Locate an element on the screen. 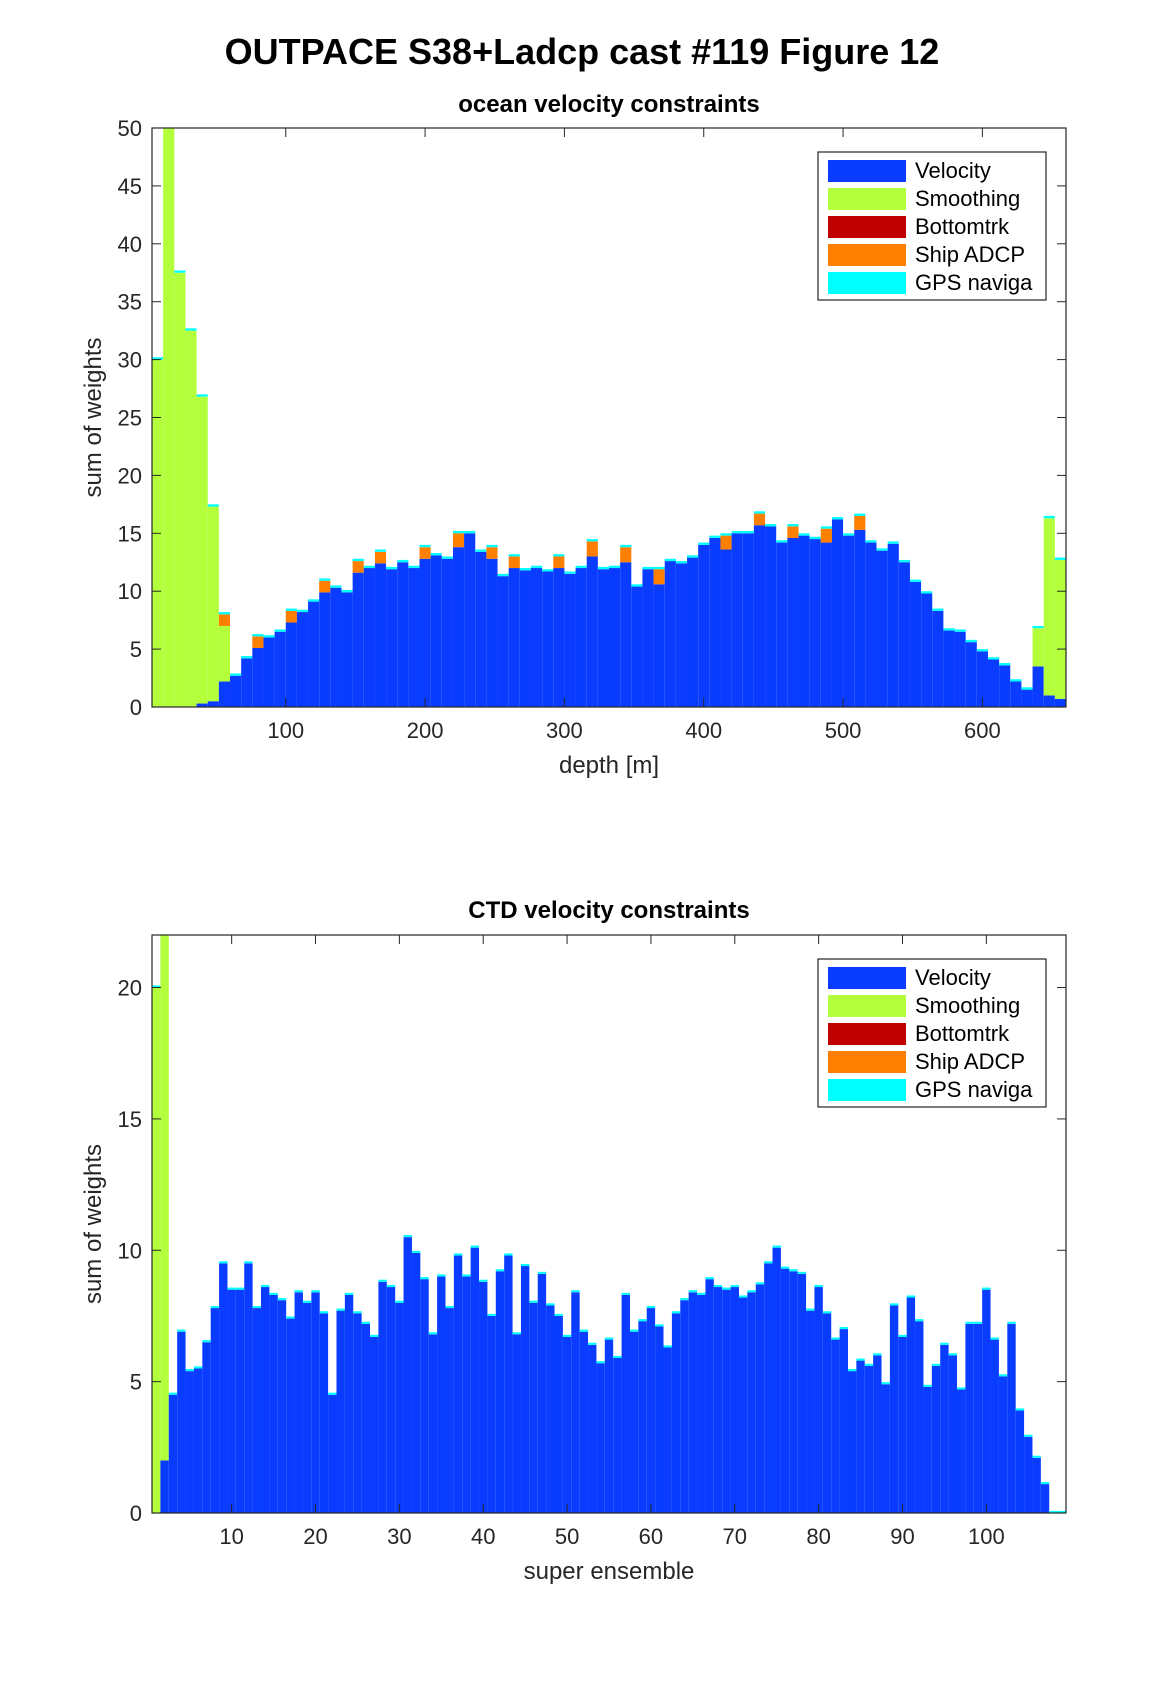 Image resolution: width=1165 pixels, height=1684 pixels. chart-title: CTD velocity constraints is located at coordinates (608, 910).